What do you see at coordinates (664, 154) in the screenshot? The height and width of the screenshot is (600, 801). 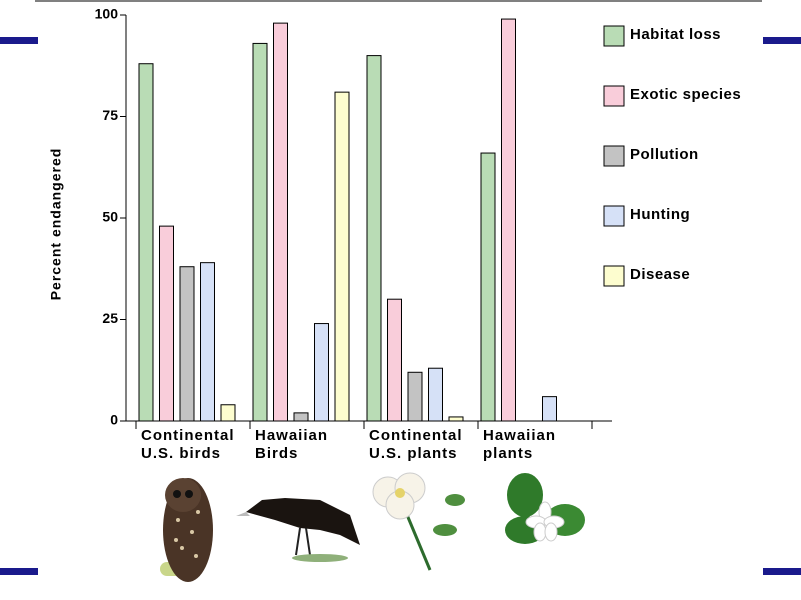 I see `legend-label: Pollution` at bounding box center [664, 154].